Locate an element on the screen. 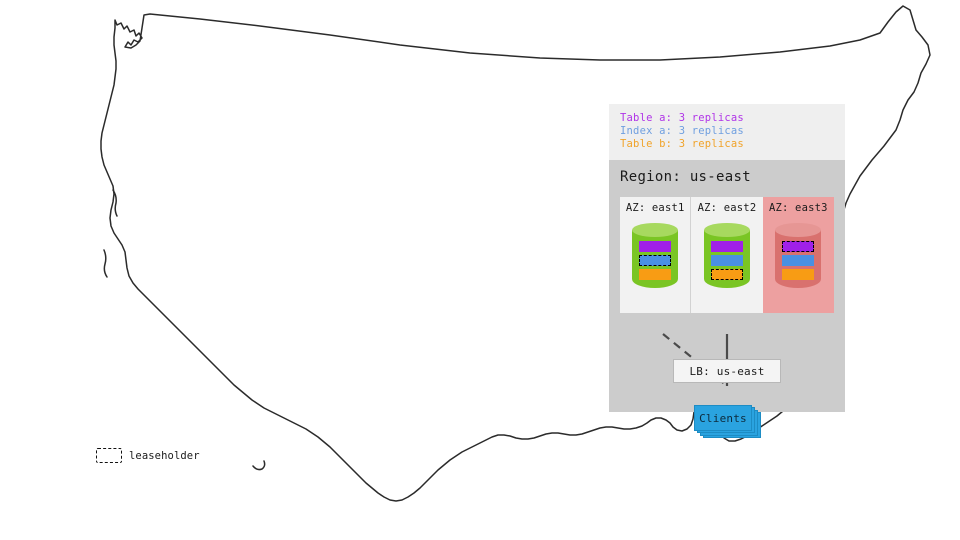  legend: leaseholder is located at coordinates (148, 455).